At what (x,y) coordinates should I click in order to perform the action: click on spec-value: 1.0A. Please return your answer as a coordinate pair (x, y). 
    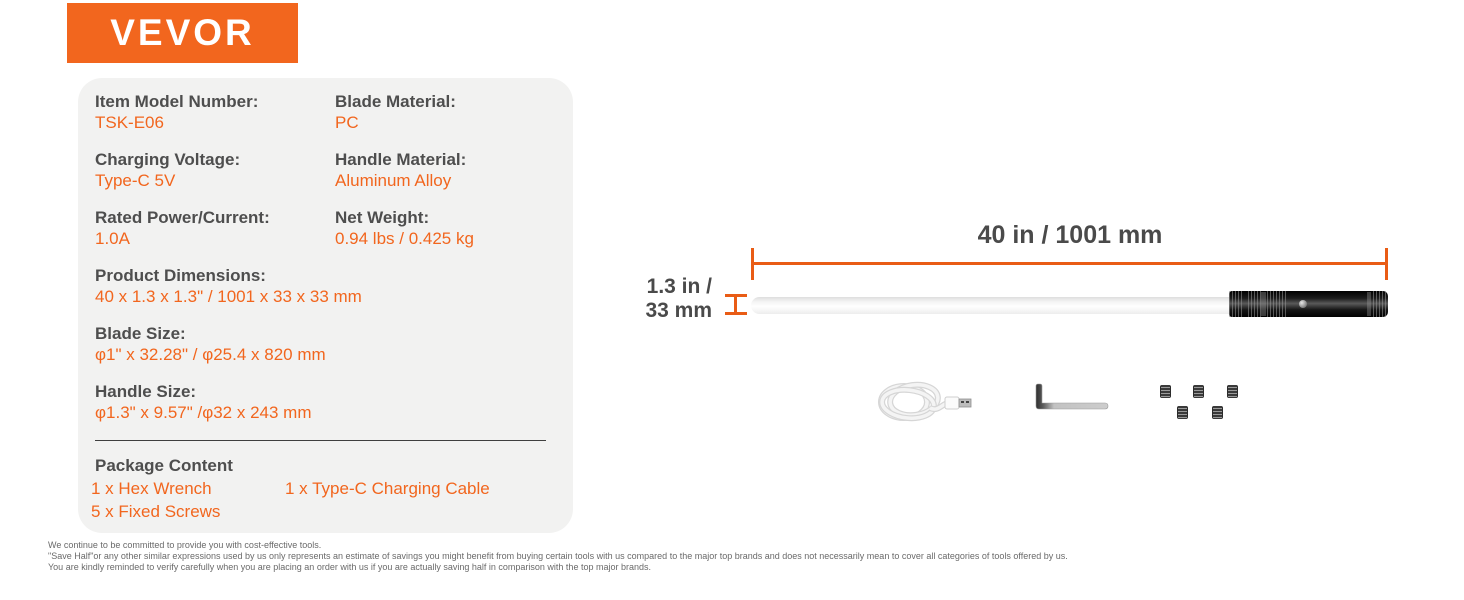
    Looking at the image, I should click on (112, 238).